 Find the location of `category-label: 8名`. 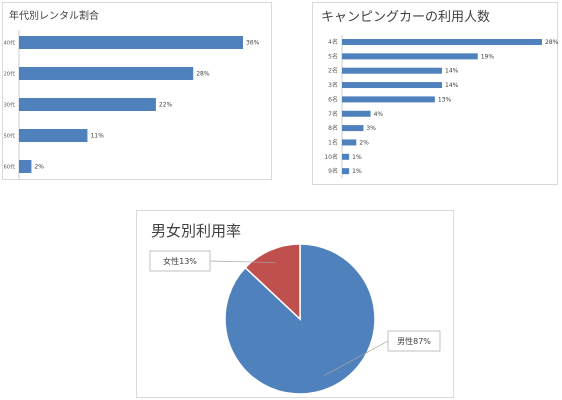

category-label: 8名 is located at coordinates (333, 128).